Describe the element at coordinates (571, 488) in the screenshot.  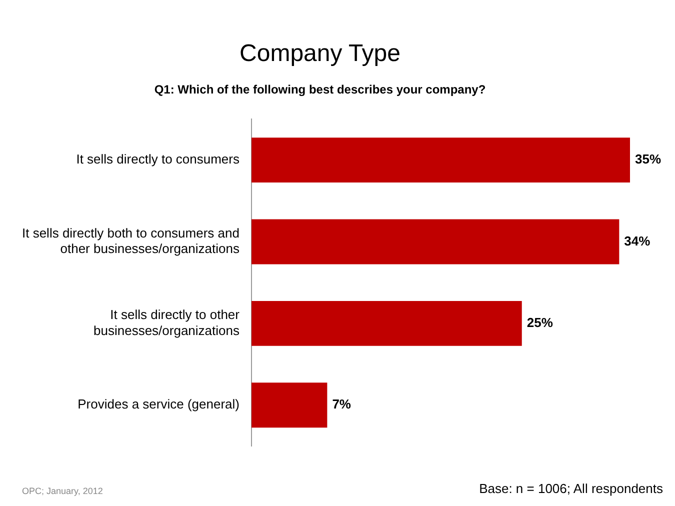
I see `text: Base: n = 1006; All respondents` at that location.